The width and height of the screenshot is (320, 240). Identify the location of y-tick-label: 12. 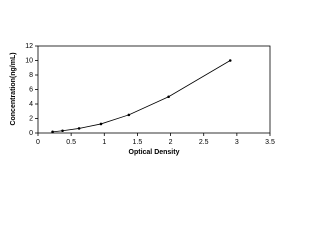
(29, 46).